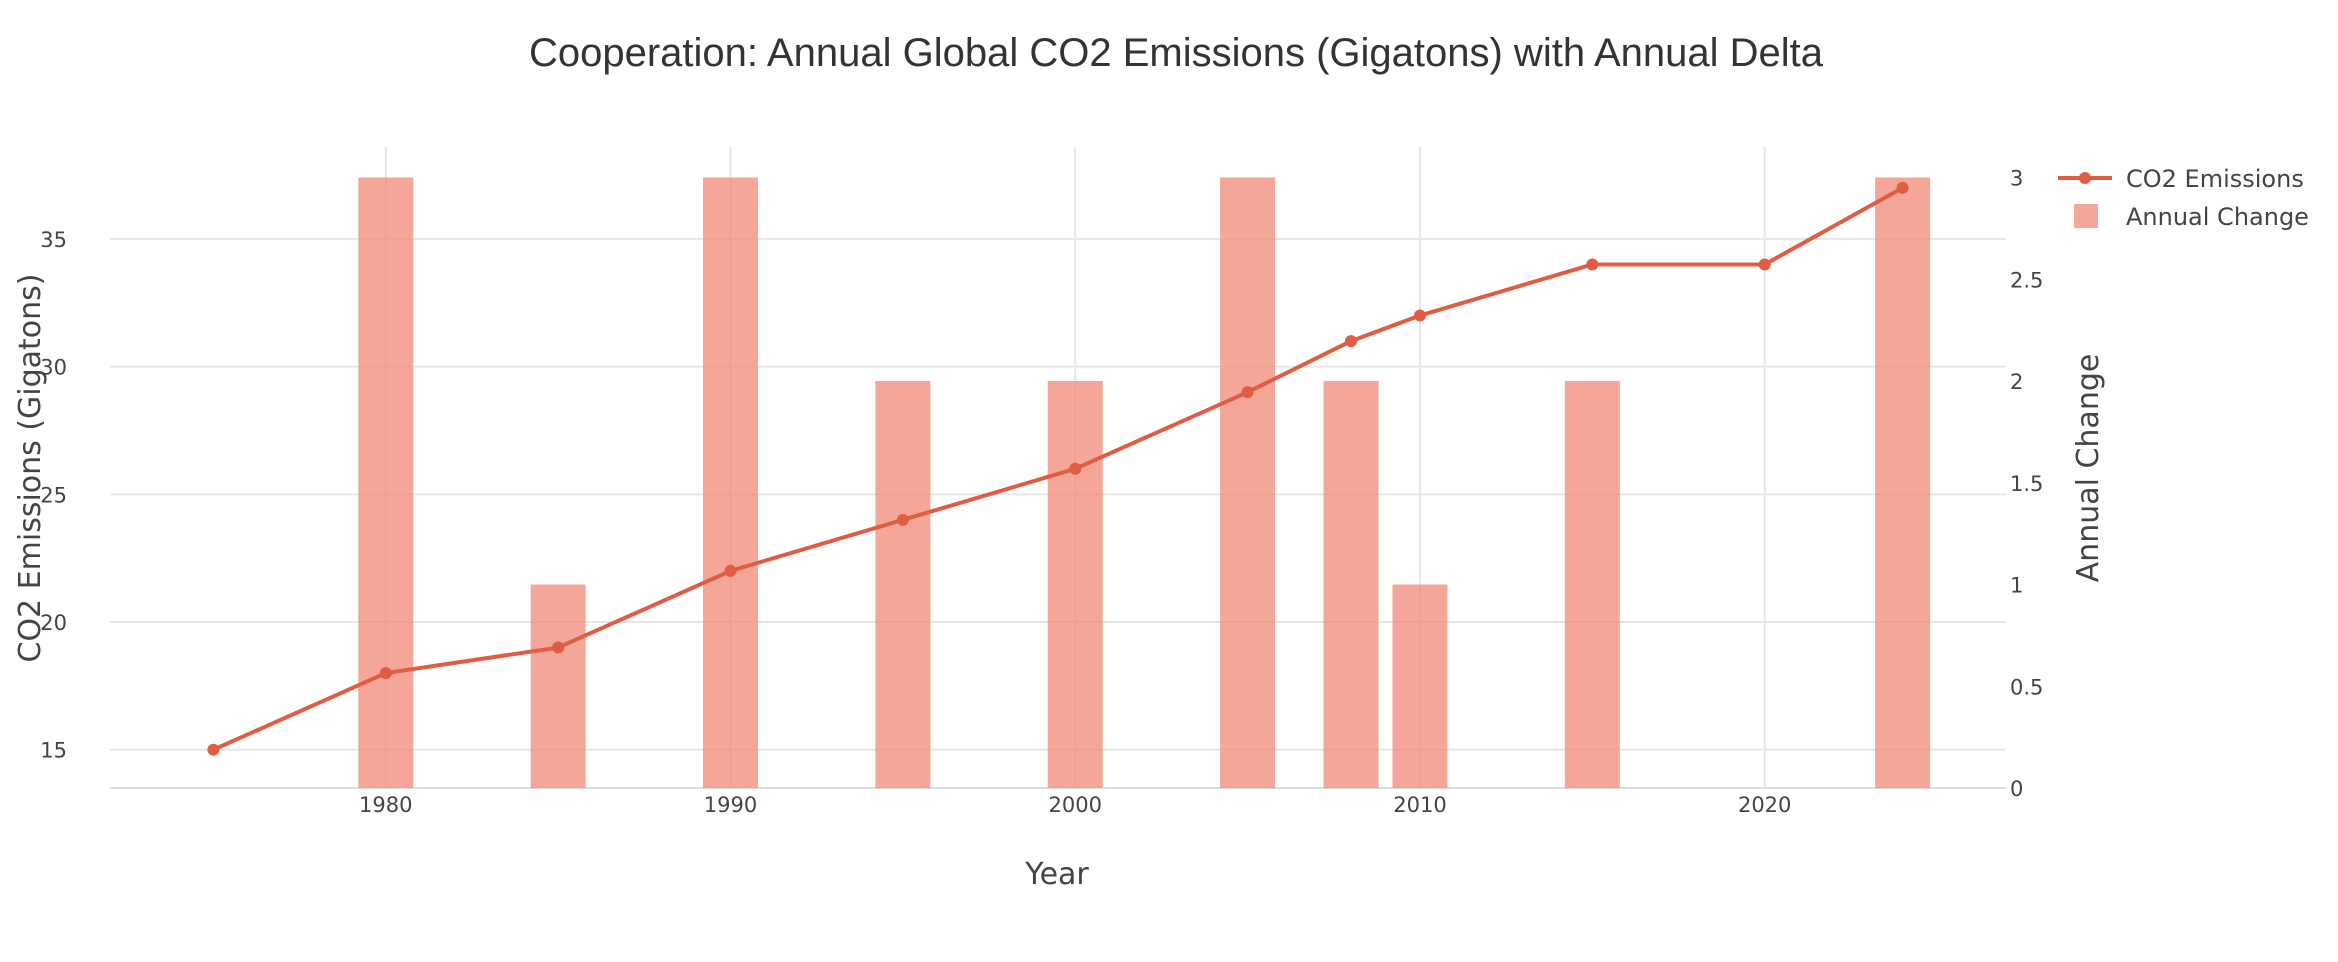 This screenshot has width=2338, height=962. I want to click on x-tick-label-2000: 2000, so click(1075, 805).